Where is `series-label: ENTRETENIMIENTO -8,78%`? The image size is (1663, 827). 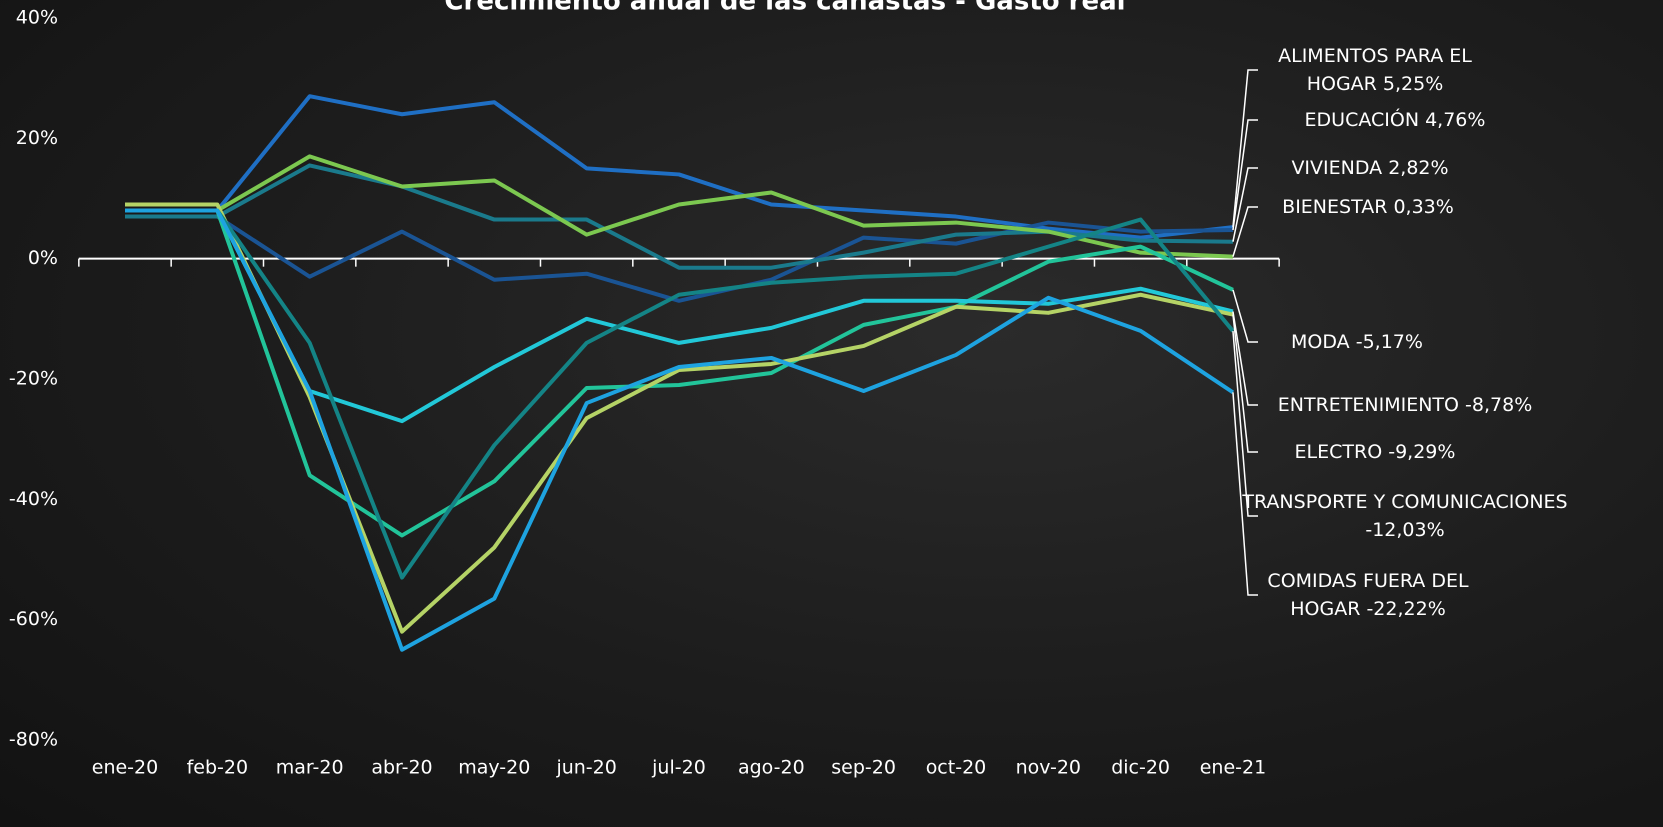
series-label: ENTRETENIMIENTO -8,78% is located at coordinates (1405, 405).